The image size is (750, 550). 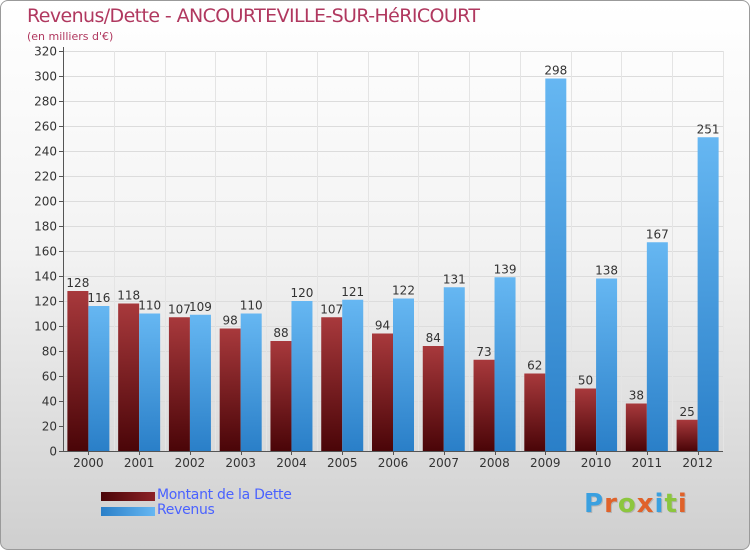 I want to click on logo-letter: t, so click(x=671, y=504).